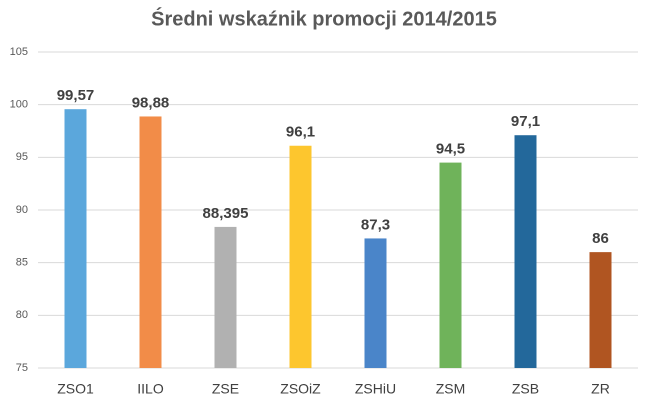 Image resolution: width=648 pixels, height=412 pixels. Describe the element at coordinates (375, 389) in the screenshot. I see `x-tick-label: ZSHiU` at that location.